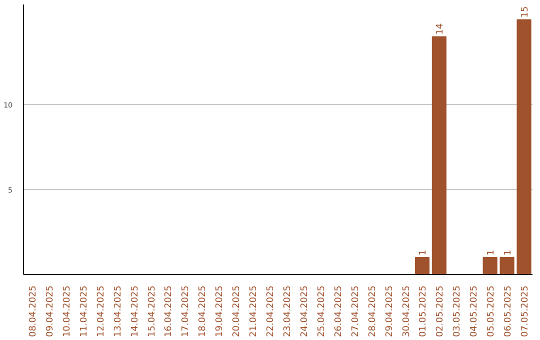  What do you see at coordinates (169, 312) in the screenshot?
I see `x-tick-label: 16.04.2025` at bounding box center [169, 312].